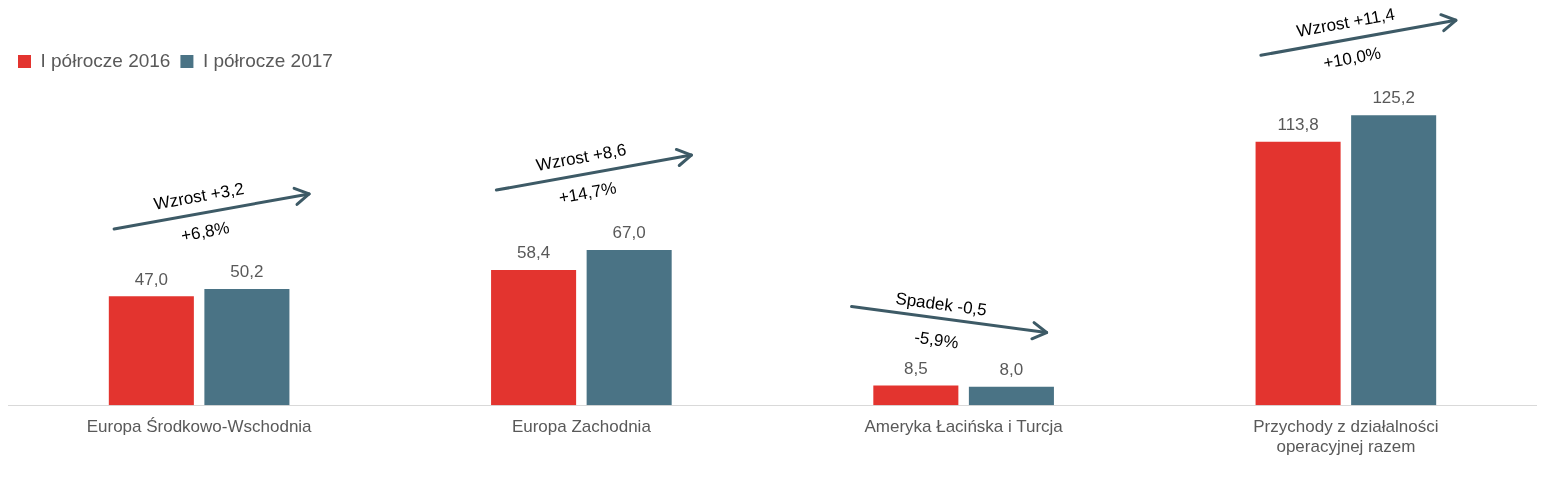 The height and width of the screenshot is (478, 1545). I want to click on x-tick-label: Przychody z działalności operacyjnej razem, so click(1346, 437).